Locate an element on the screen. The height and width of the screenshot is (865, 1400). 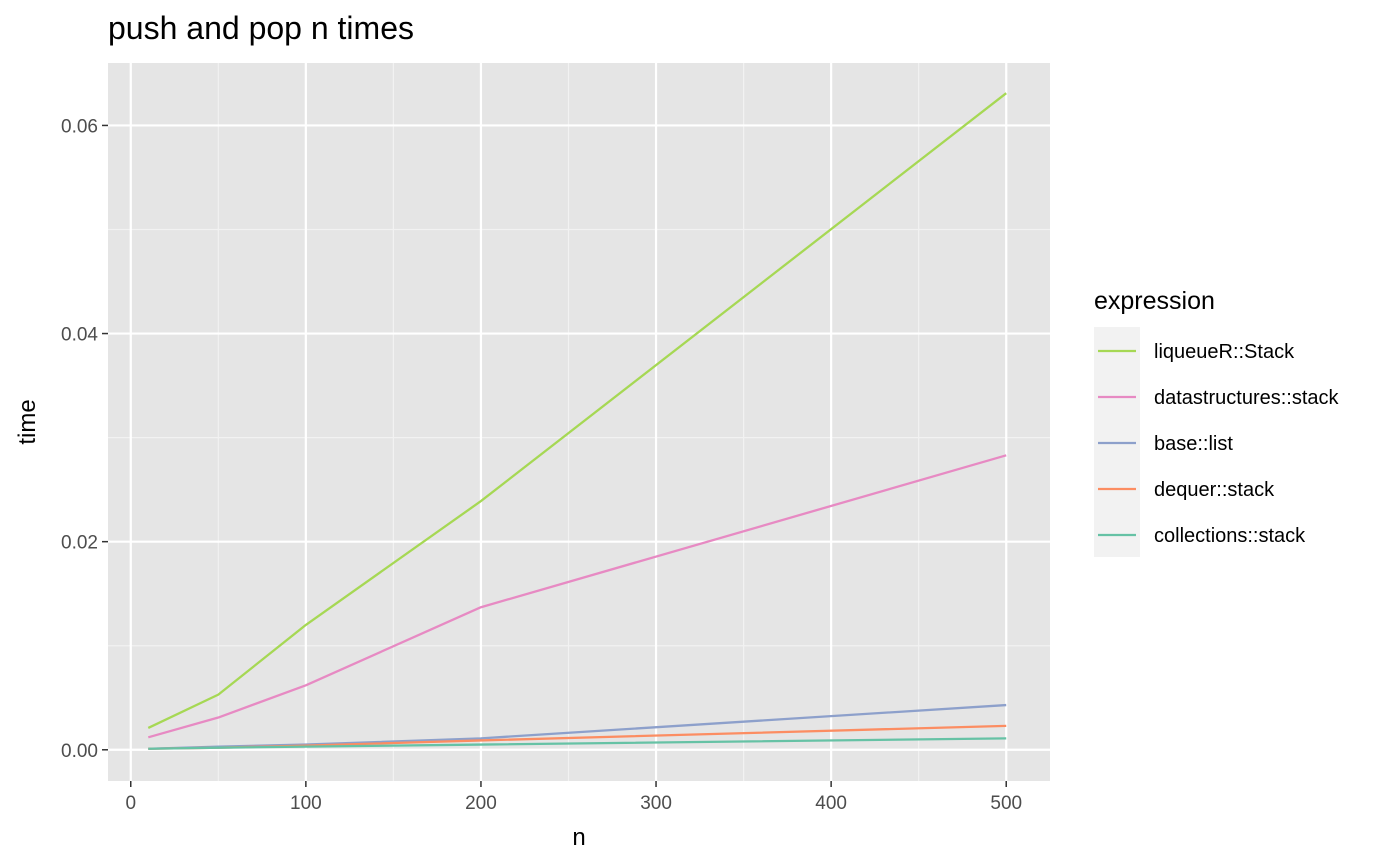
chart-title: push and pop n times is located at coordinates (261, 28).